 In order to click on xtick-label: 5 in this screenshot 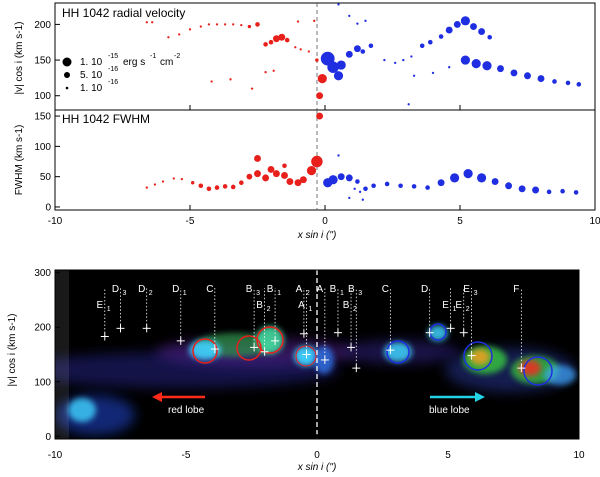, I will do `click(448, 455)`.